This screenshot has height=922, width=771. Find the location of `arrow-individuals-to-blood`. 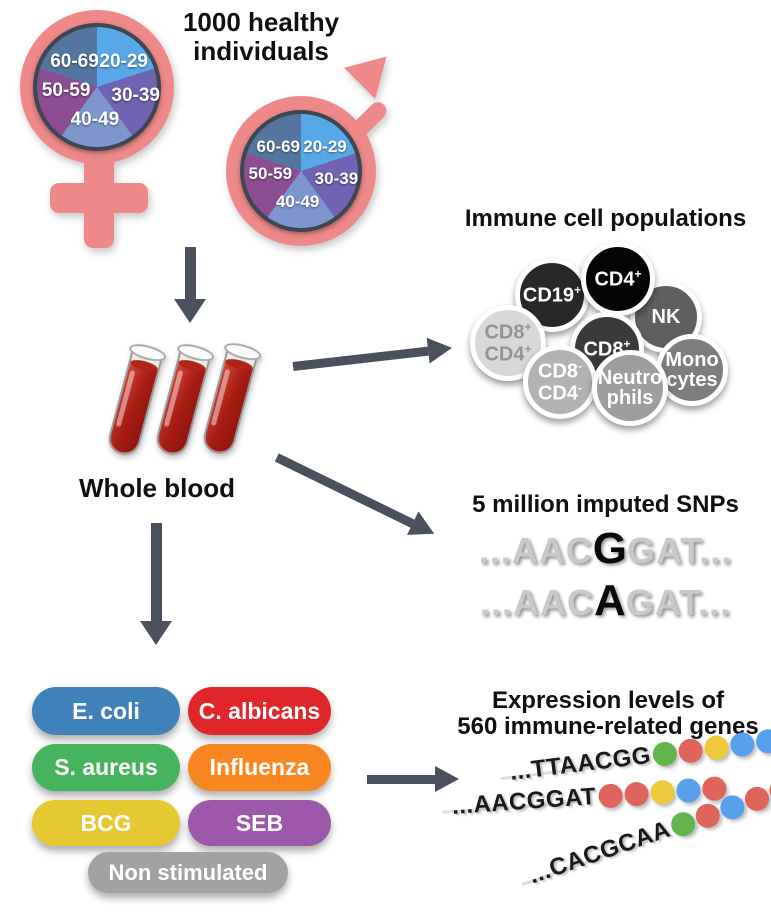

arrow-individuals-to-blood is located at coordinates (190, 285).